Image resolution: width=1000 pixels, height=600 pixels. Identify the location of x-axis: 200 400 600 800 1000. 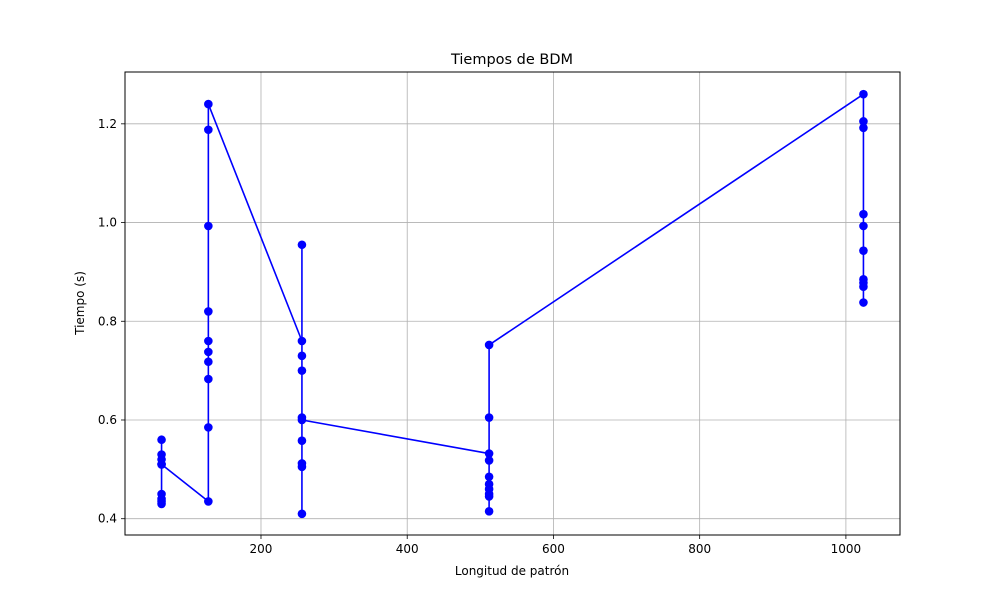
(556, 545).